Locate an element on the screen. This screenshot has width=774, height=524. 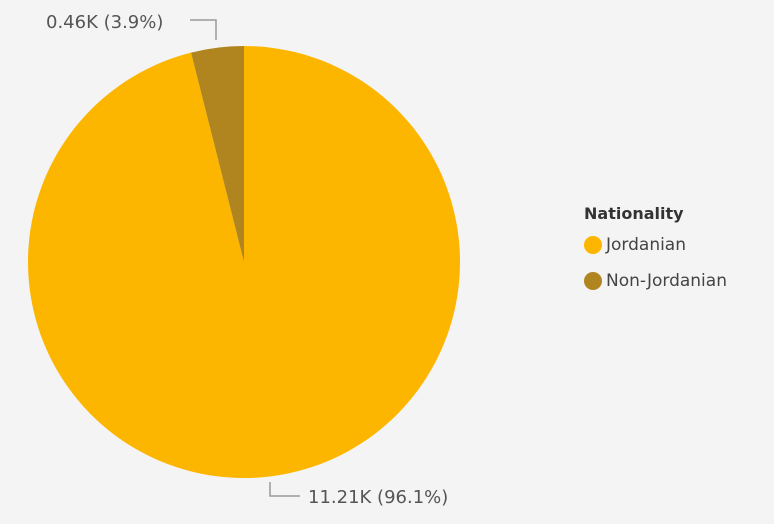
legend-item-non-jordanian: Non-Jordanian is located at coordinates (655, 281).